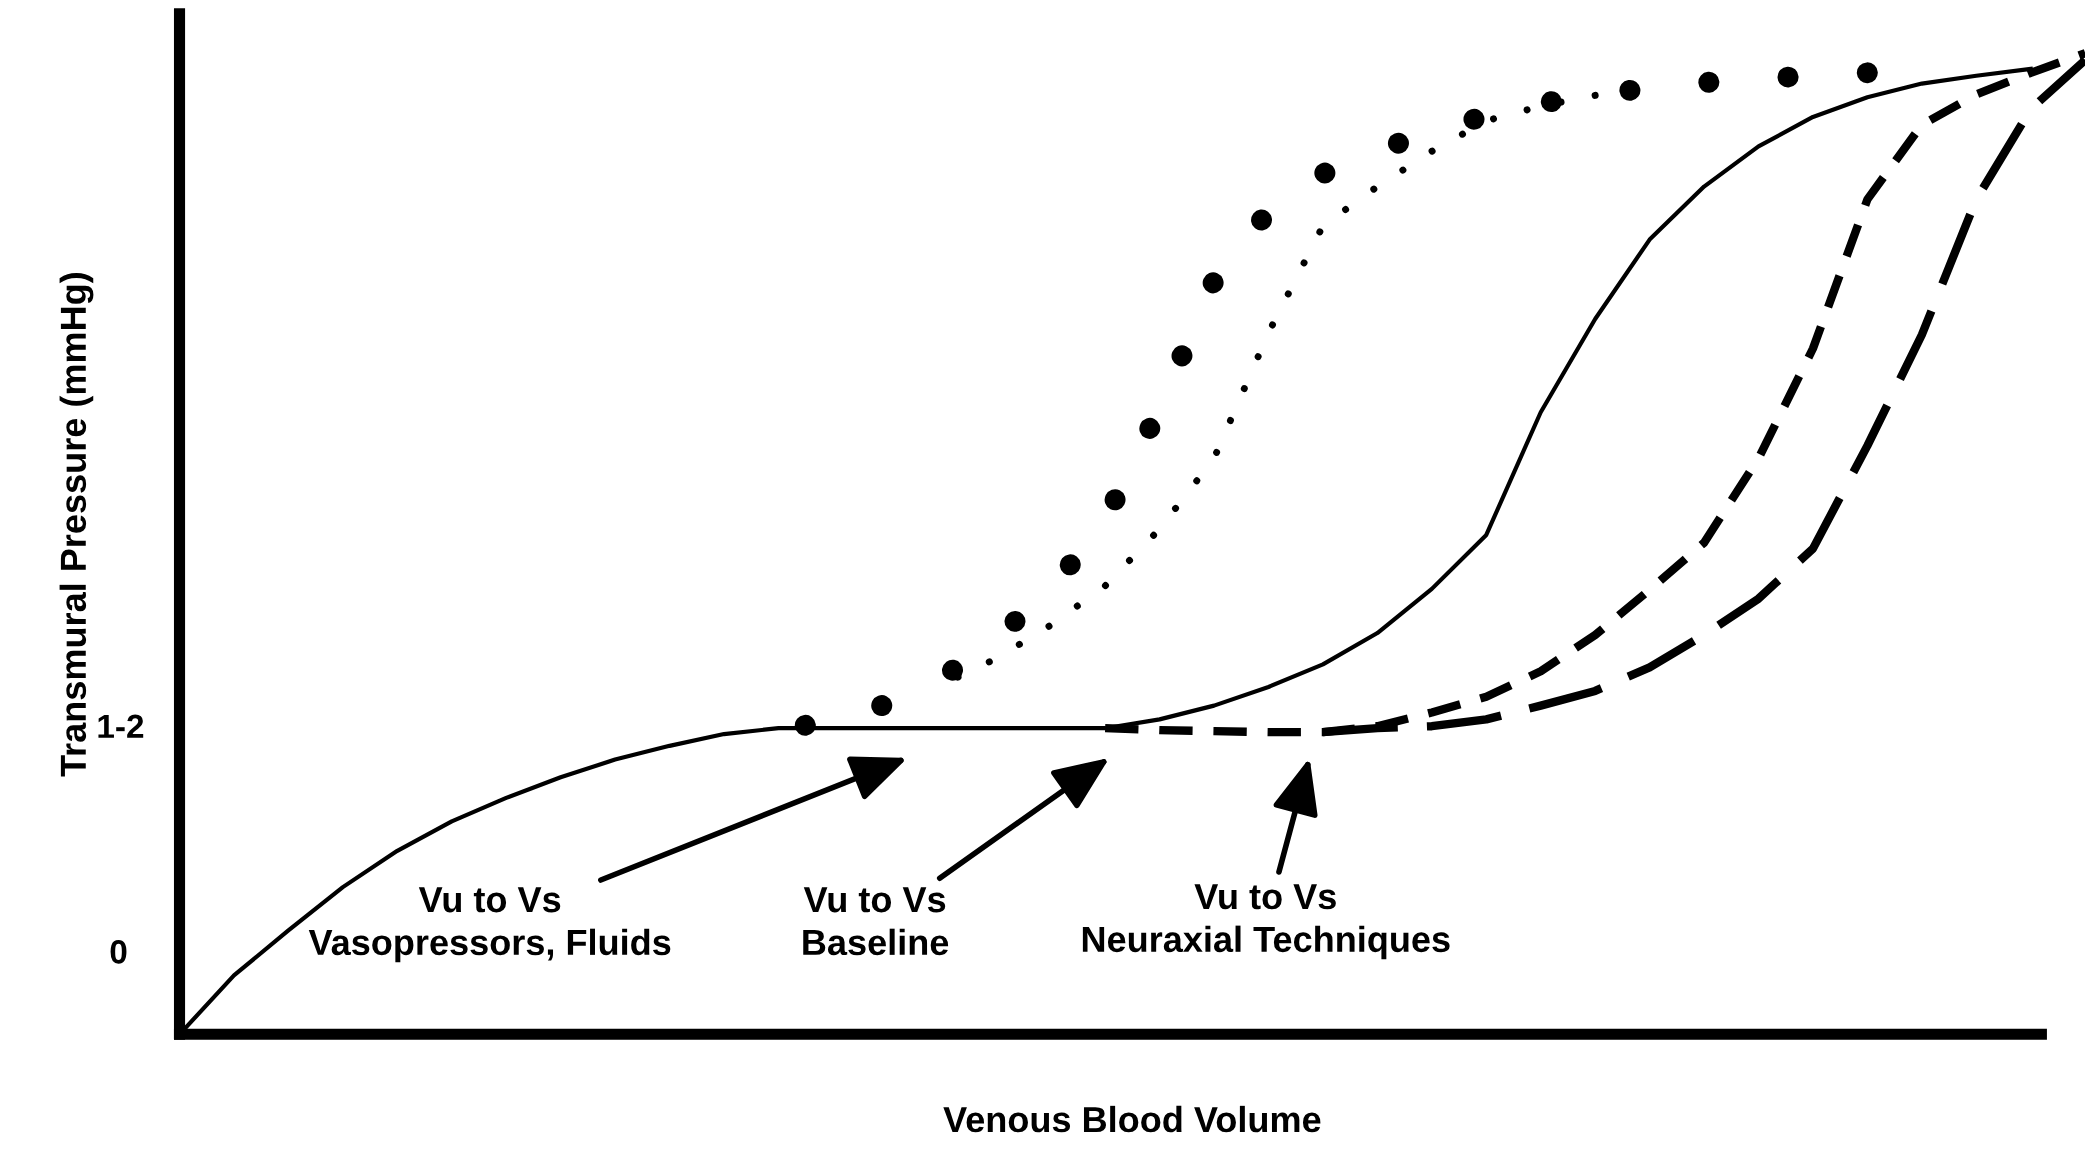  Describe the element at coordinates (76, 525) in the screenshot. I see `y-axis-title: Transmural Pressure (mmHg)` at that location.